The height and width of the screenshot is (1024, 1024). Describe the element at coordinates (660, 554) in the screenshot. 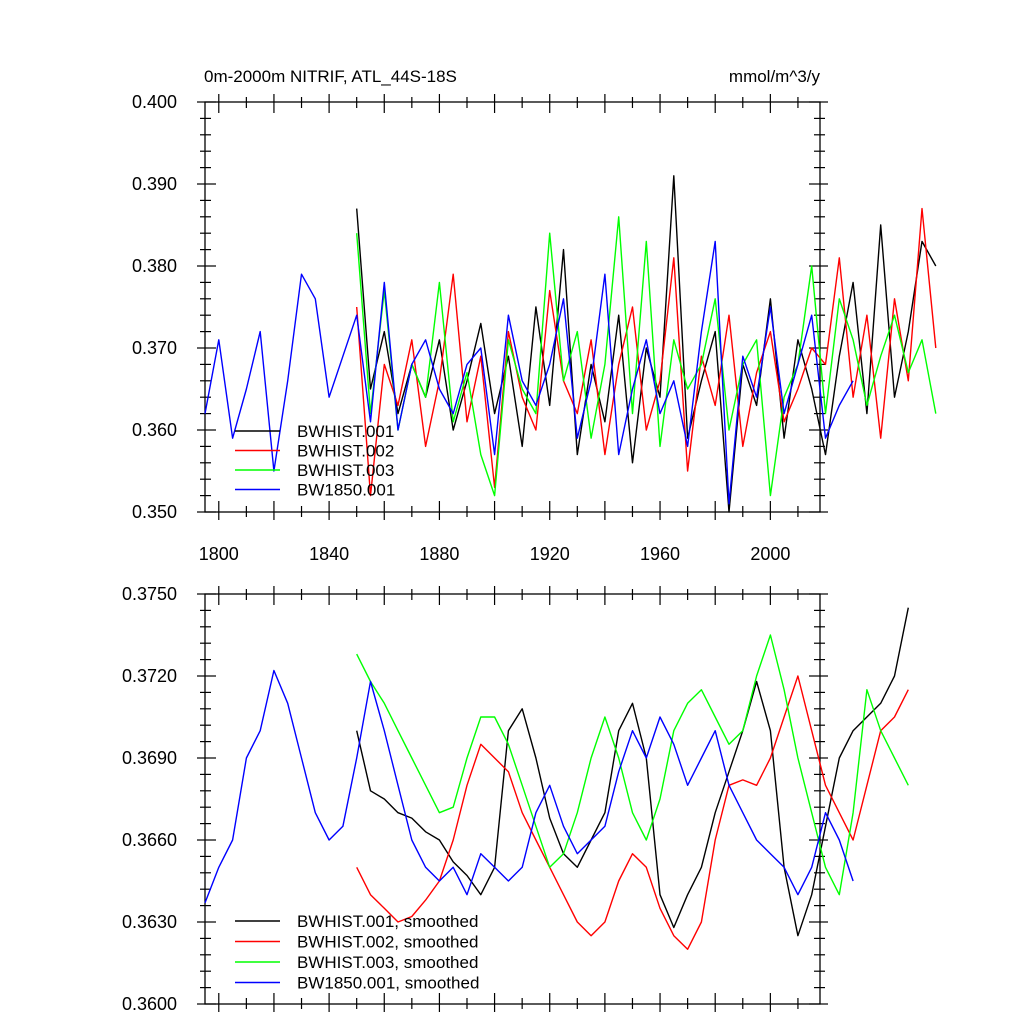

I see `x-tick-label: 1960` at that location.